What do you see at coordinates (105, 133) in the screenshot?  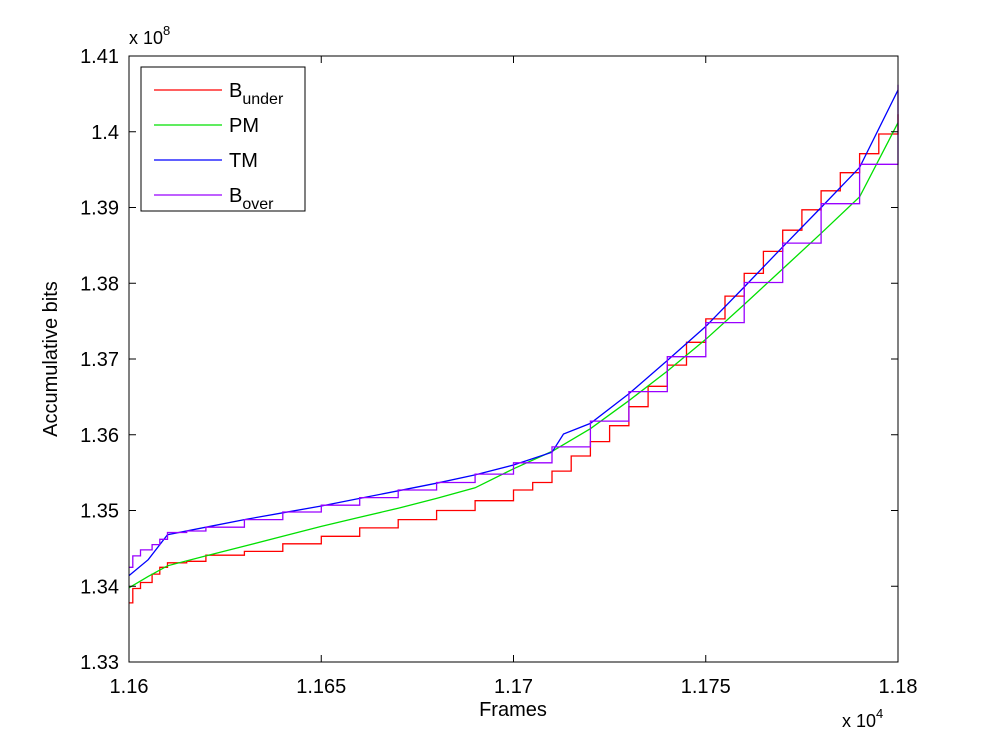 I see `y-tick-label: 1.4` at bounding box center [105, 133].